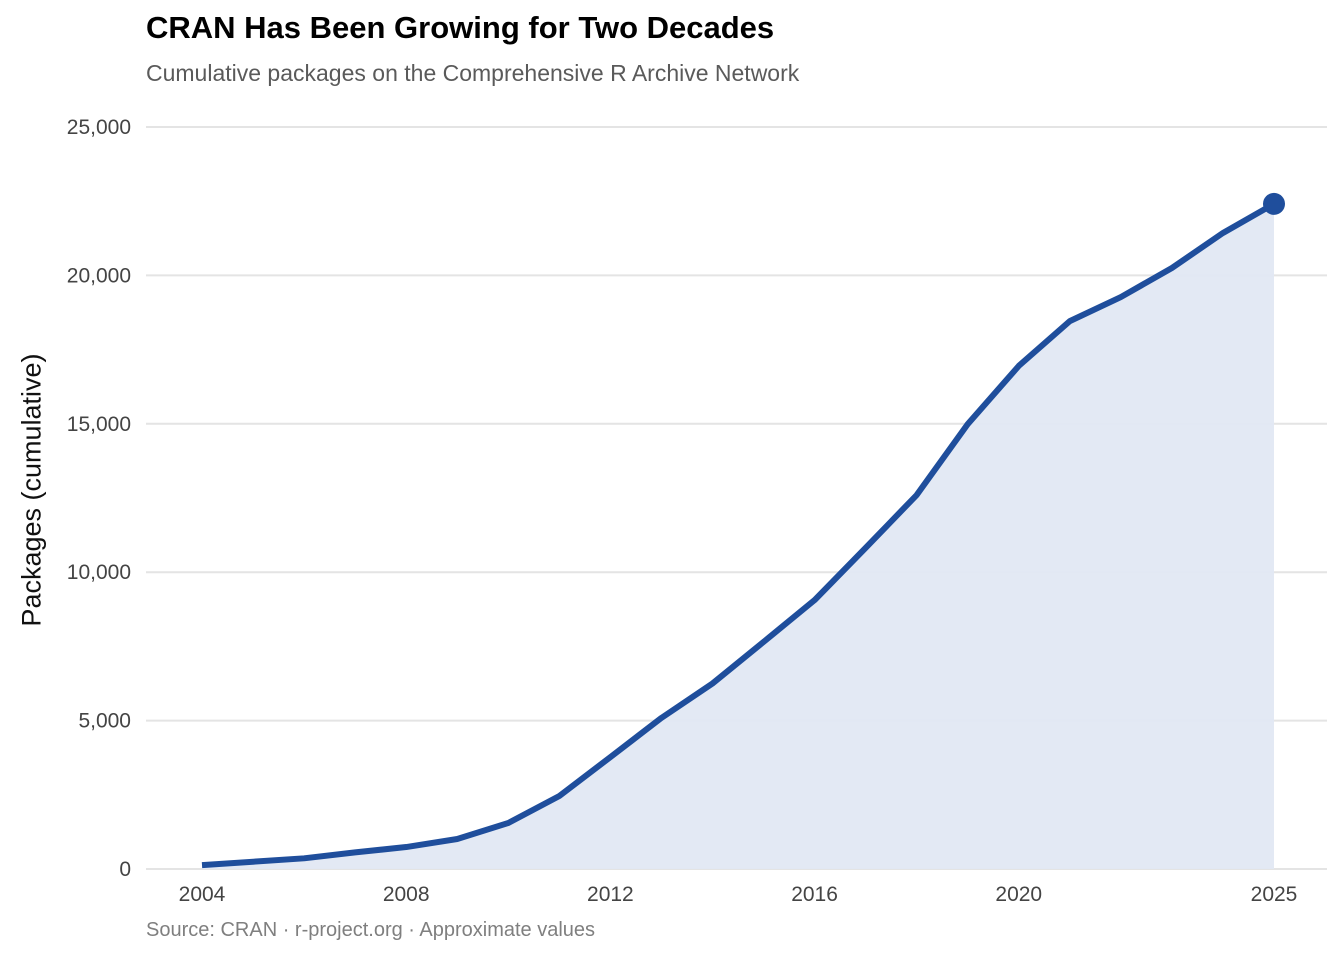 Image resolution: width=1344 pixels, height=960 pixels. Describe the element at coordinates (460, 27) in the screenshot. I see `chart-title: CRAN Has Been Growing for Two Decades` at that location.